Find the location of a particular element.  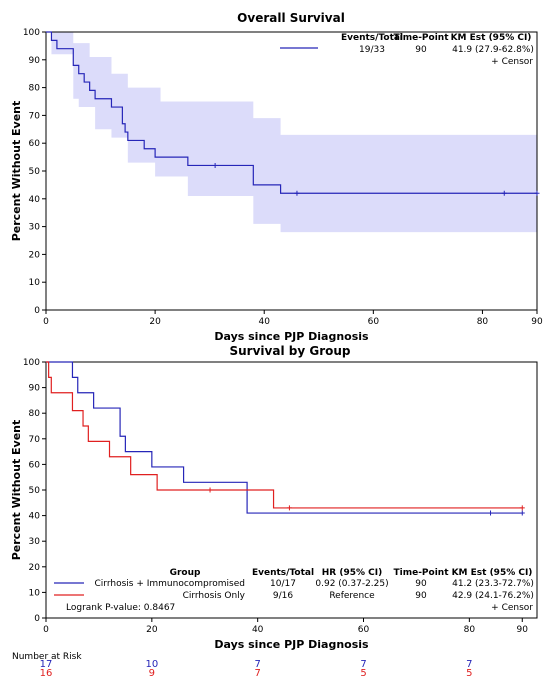

legend-events: 19/33 is located at coordinates (372, 50).